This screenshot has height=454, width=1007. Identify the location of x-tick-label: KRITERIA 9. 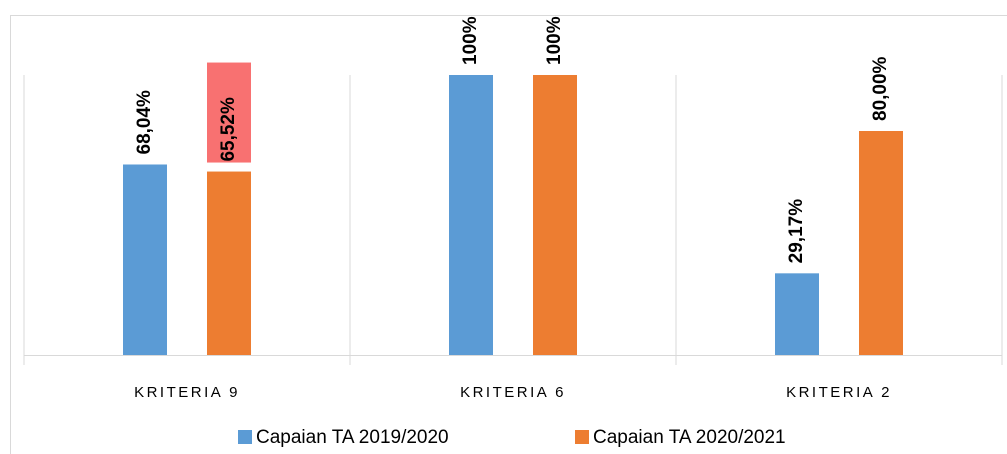
(187, 392).